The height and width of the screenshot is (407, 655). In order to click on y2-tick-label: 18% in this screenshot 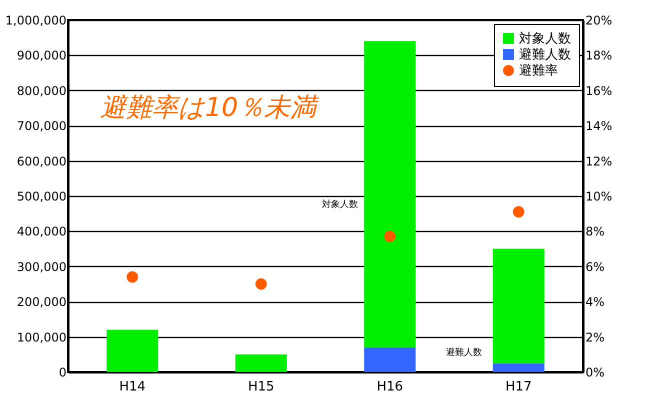, I will do `click(599, 55)`.